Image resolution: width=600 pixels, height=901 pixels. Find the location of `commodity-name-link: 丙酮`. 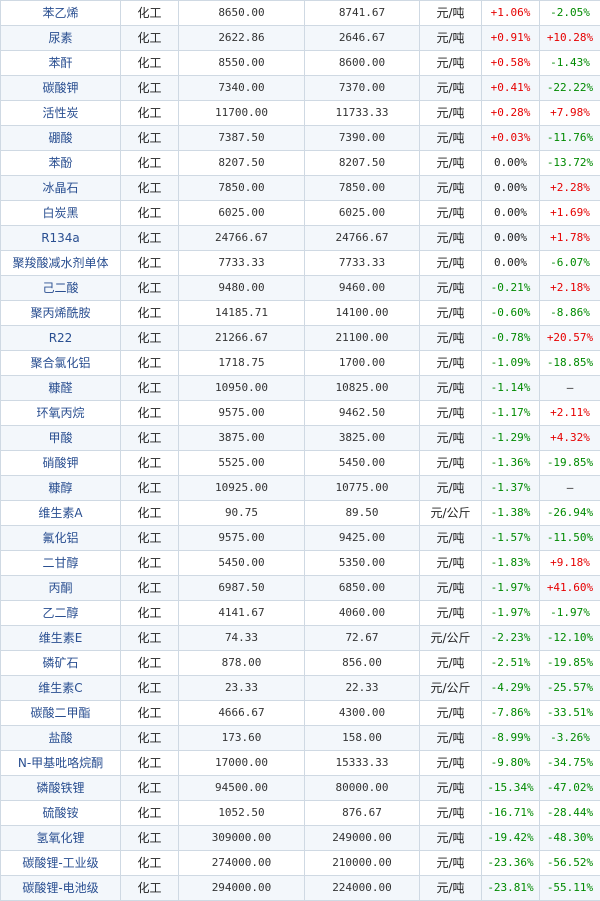

commodity-name-link: 丙酮 is located at coordinates (60, 588).